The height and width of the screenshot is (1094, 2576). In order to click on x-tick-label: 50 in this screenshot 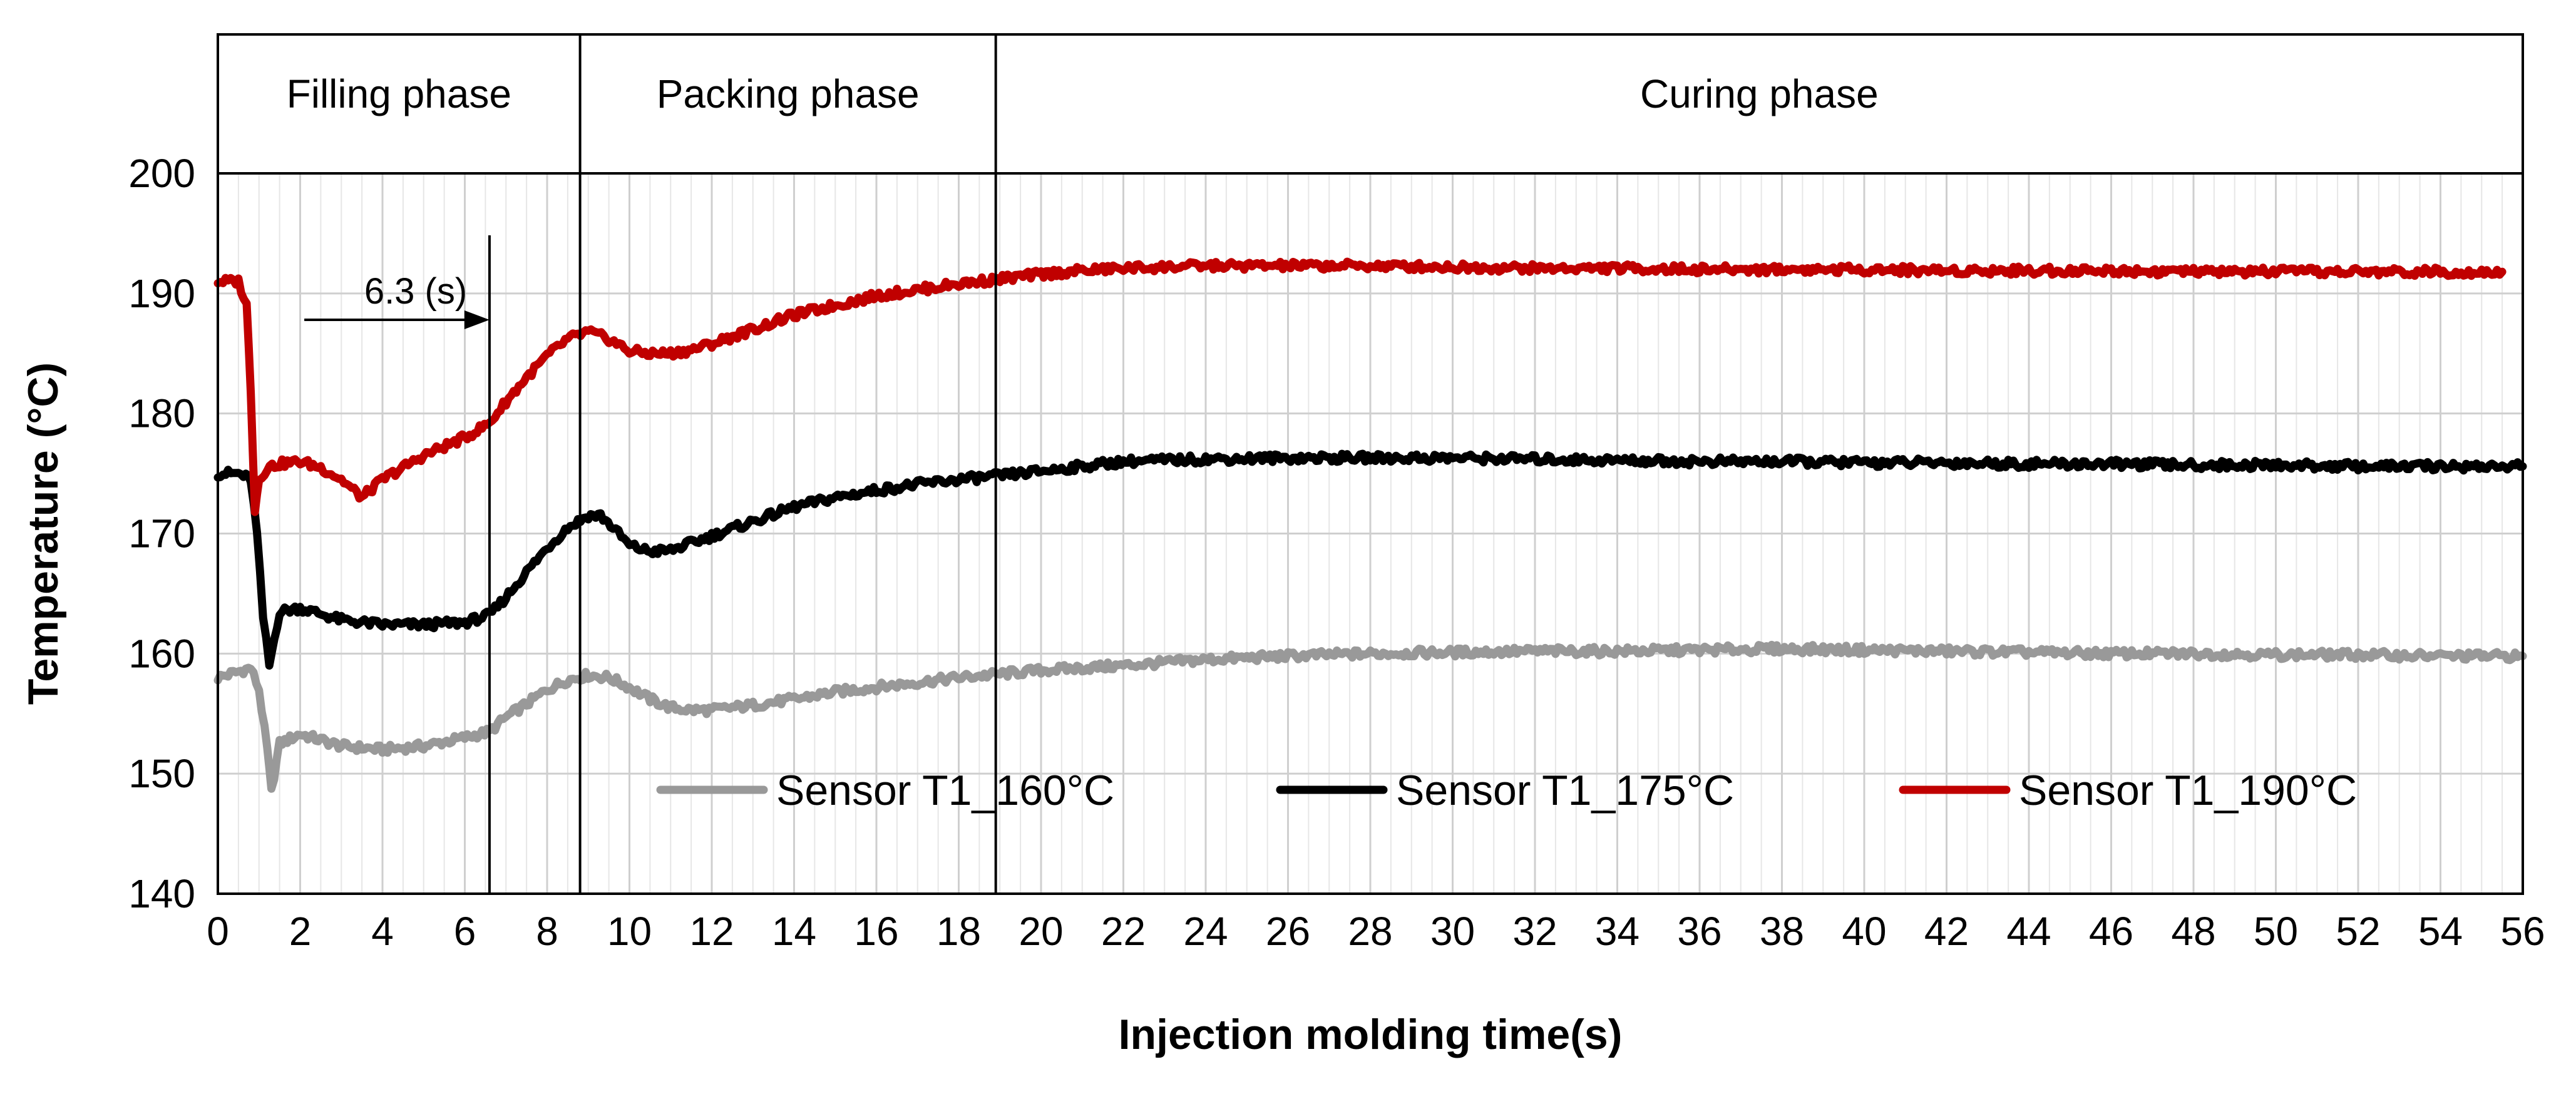, I will do `click(2276, 931)`.